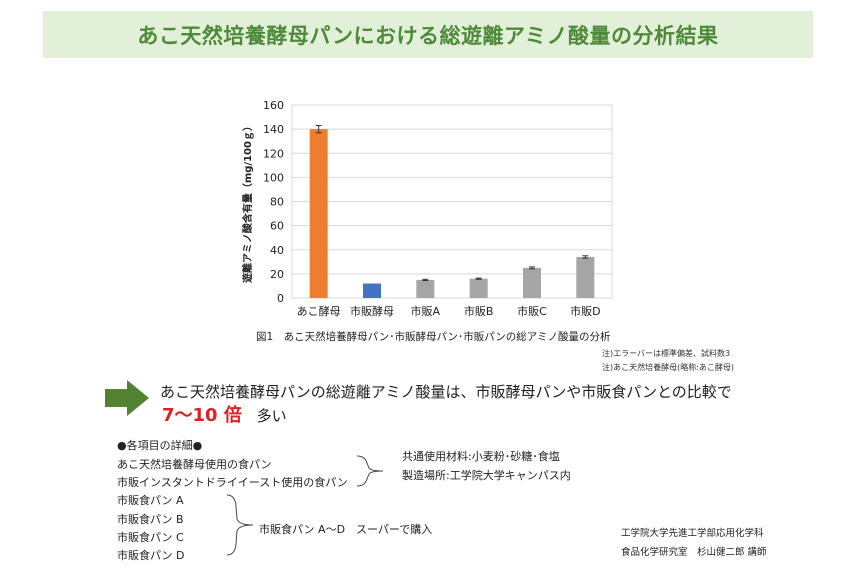  What do you see at coordinates (271, 416) in the screenshot?
I see `summary-suffix: 多い` at bounding box center [271, 416].